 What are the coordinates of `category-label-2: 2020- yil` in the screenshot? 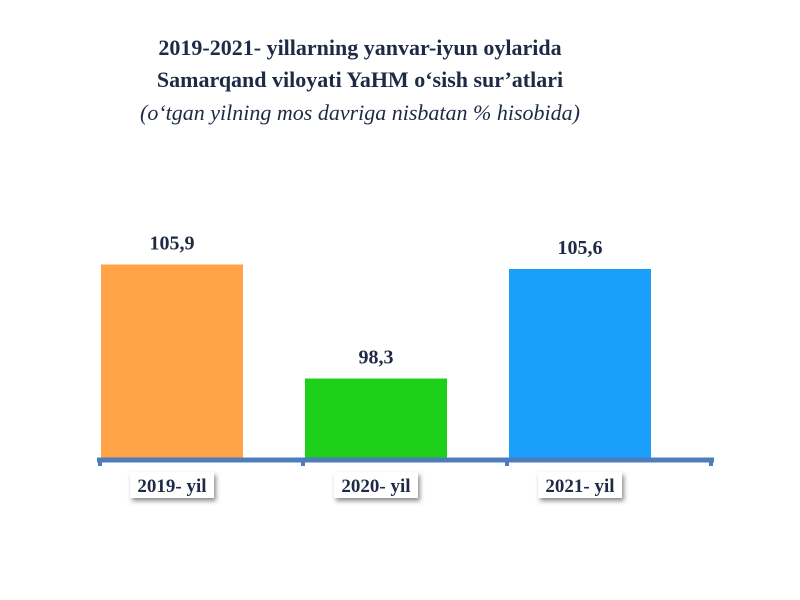 It's located at (375, 486).